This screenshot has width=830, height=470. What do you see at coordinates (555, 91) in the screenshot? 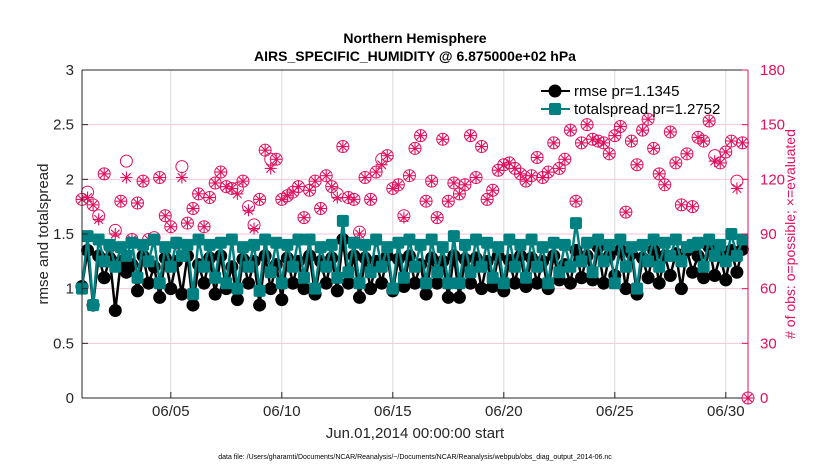
I see `legend-rmse-marker` at bounding box center [555, 91].